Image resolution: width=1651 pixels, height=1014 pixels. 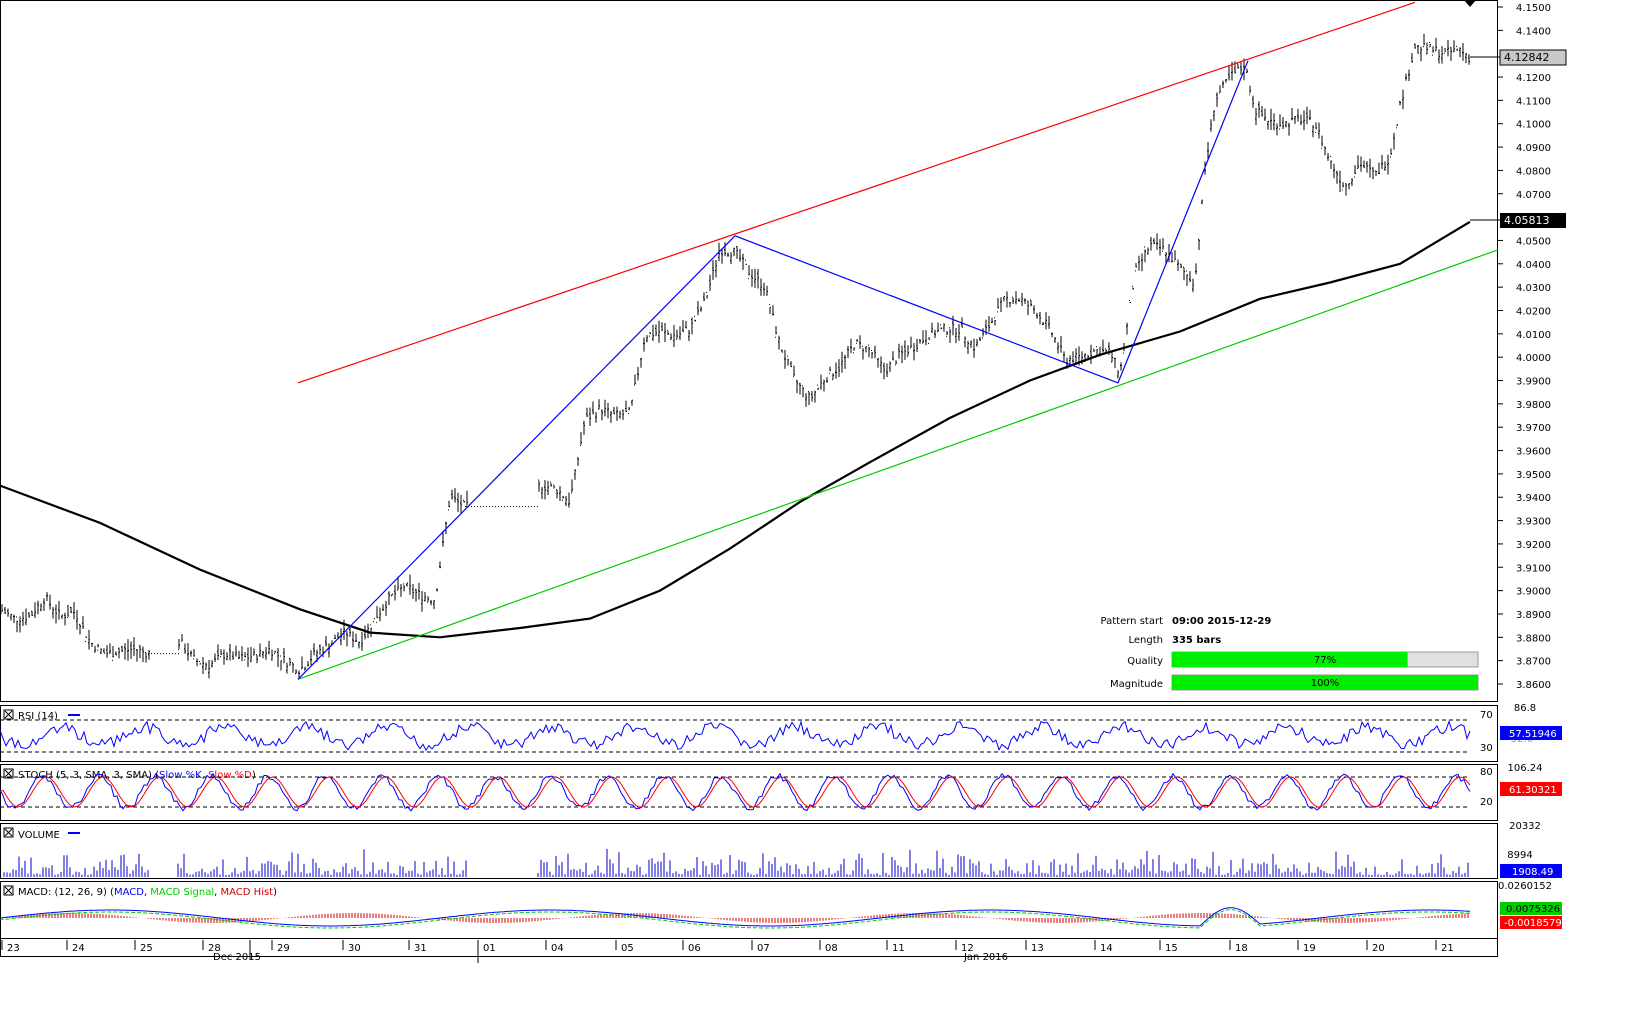 What do you see at coordinates (420, 948) in the screenshot?
I see `date-label: 31` at bounding box center [420, 948].